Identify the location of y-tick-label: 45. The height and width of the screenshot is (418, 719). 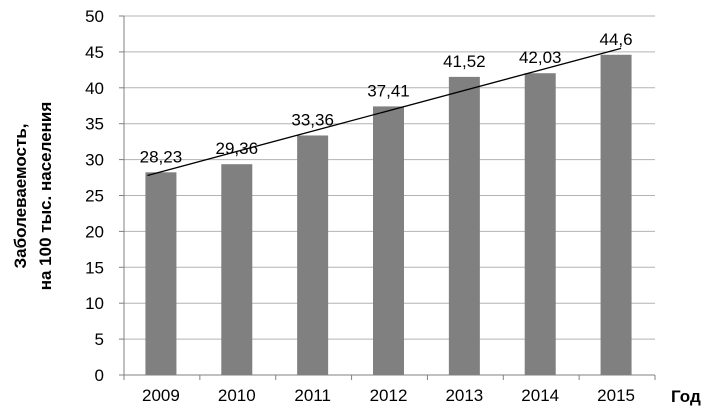
(94, 52).